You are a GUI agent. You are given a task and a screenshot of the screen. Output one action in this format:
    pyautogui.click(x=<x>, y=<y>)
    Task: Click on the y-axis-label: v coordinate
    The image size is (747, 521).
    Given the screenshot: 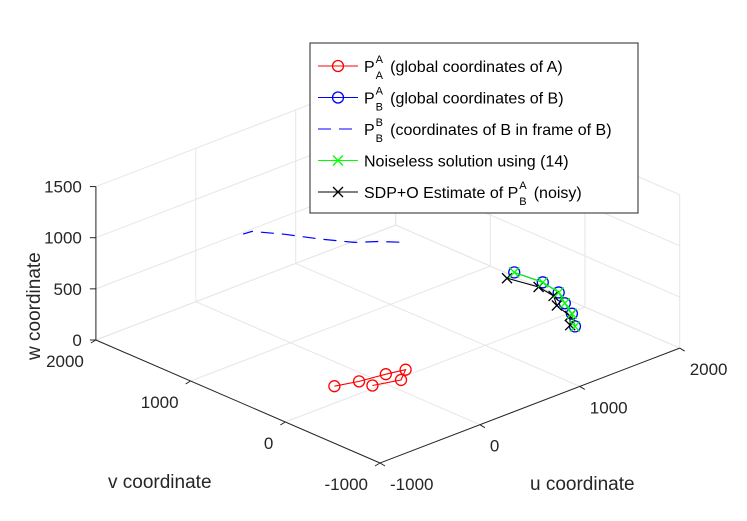 What is the action you would take?
    pyautogui.click(x=160, y=482)
    